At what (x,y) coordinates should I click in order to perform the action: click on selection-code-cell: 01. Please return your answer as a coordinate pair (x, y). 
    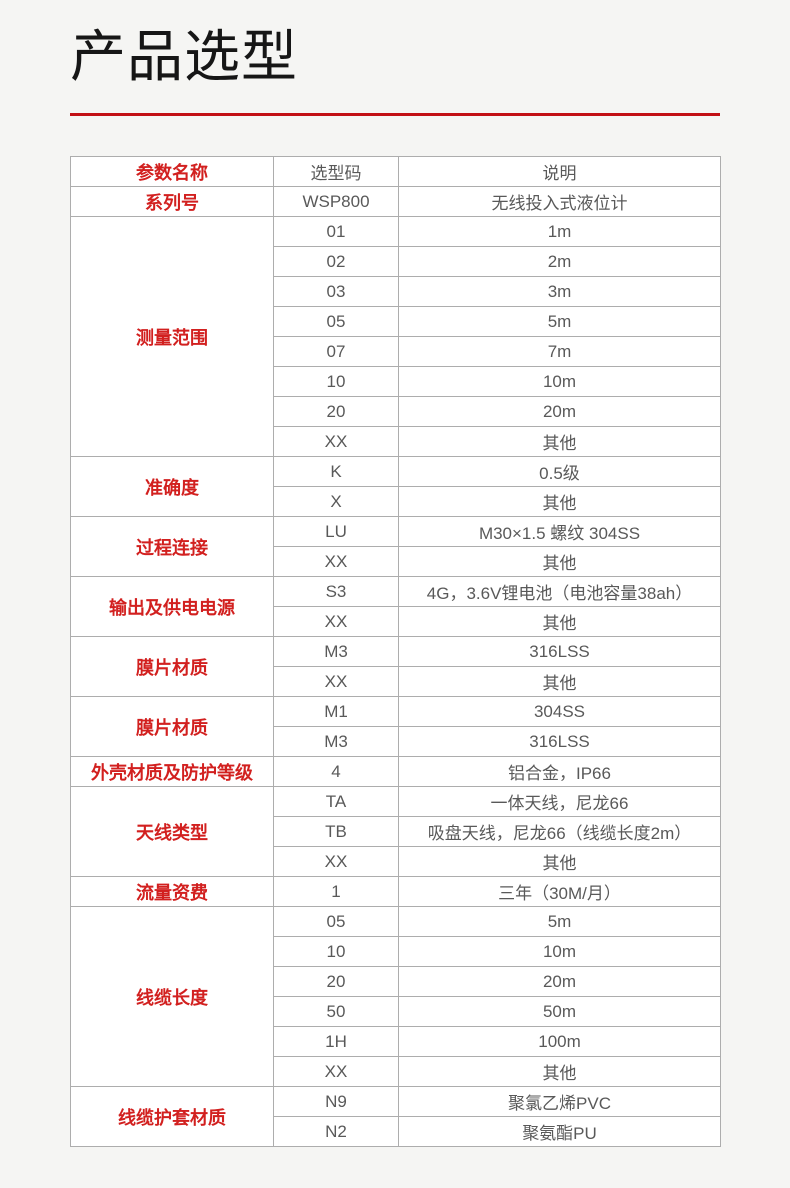
    Looking at the image, I should click on (336, 231).